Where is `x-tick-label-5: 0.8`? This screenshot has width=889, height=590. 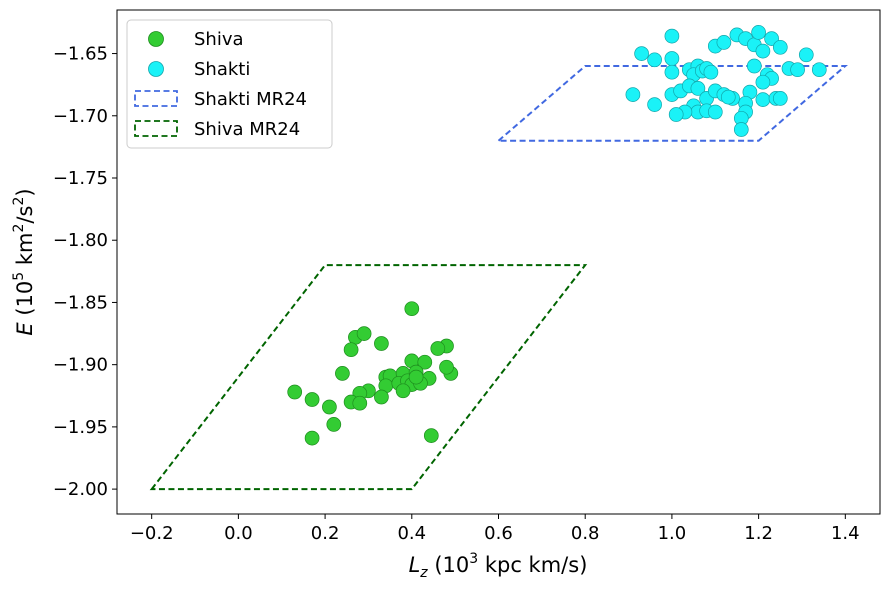 x-tick-label-5: 0.8 is located at coordinates (585, 533).